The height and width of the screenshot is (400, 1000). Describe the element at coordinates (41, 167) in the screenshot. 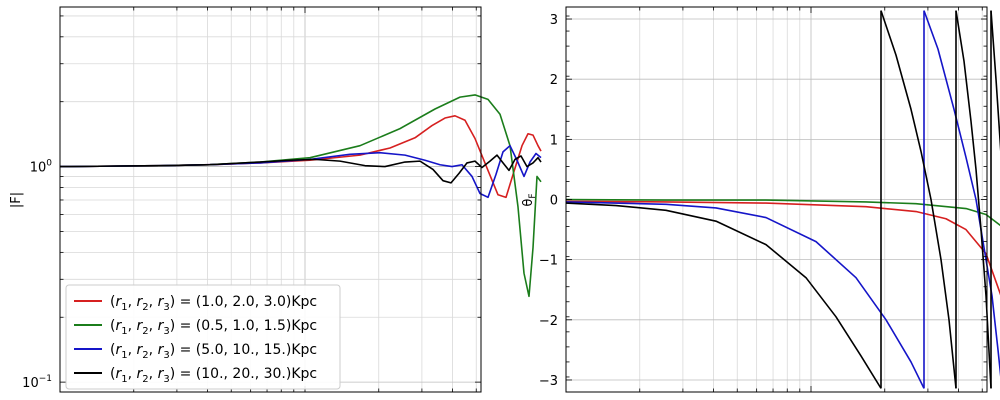

I see `y-tick-label: 10⁰` at that location.